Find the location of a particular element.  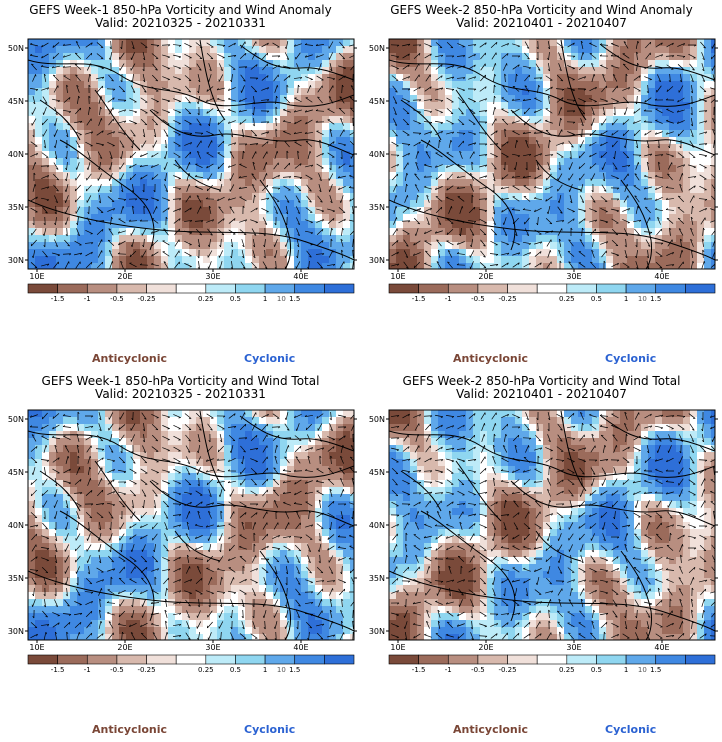

panel-valid-dates: Valid: 20210325 - 20210331 is located at coordinates (180, 394).